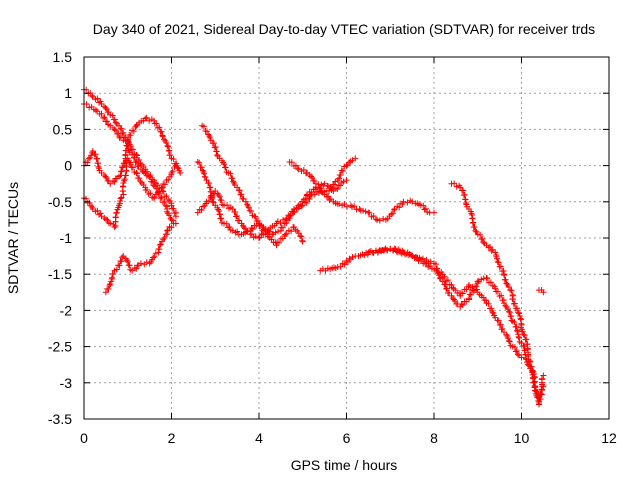 The height and width of the screenshot is (480, 640). What do you see at coordinates (66, 238) in the screenshot?
I see `y-tick-label: -1` at bounding box center [66, 238].